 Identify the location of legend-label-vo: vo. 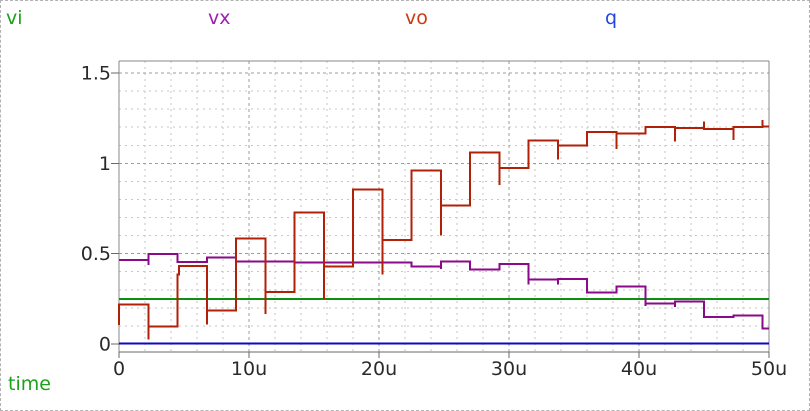
(416, 18).